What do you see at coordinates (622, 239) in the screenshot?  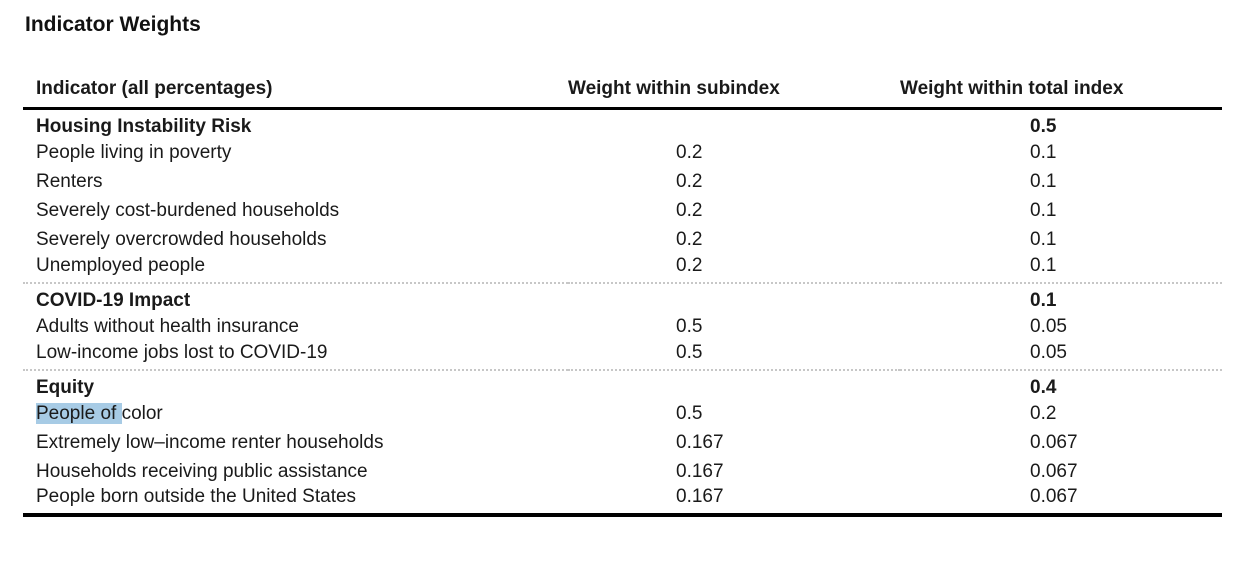 I see `table-row: Severely overcrowded households 0.2 0.1` at bounding box center [622, 239].